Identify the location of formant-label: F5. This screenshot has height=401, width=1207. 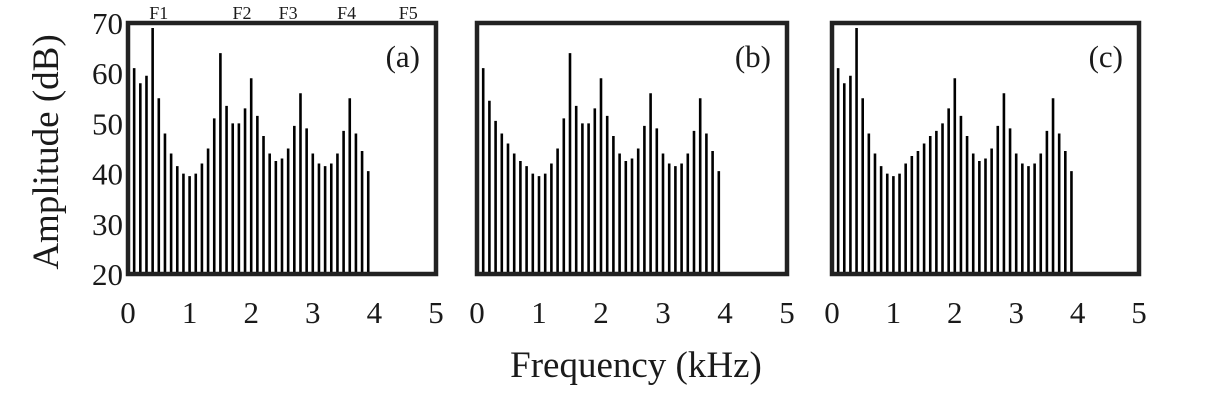
(408, 13).